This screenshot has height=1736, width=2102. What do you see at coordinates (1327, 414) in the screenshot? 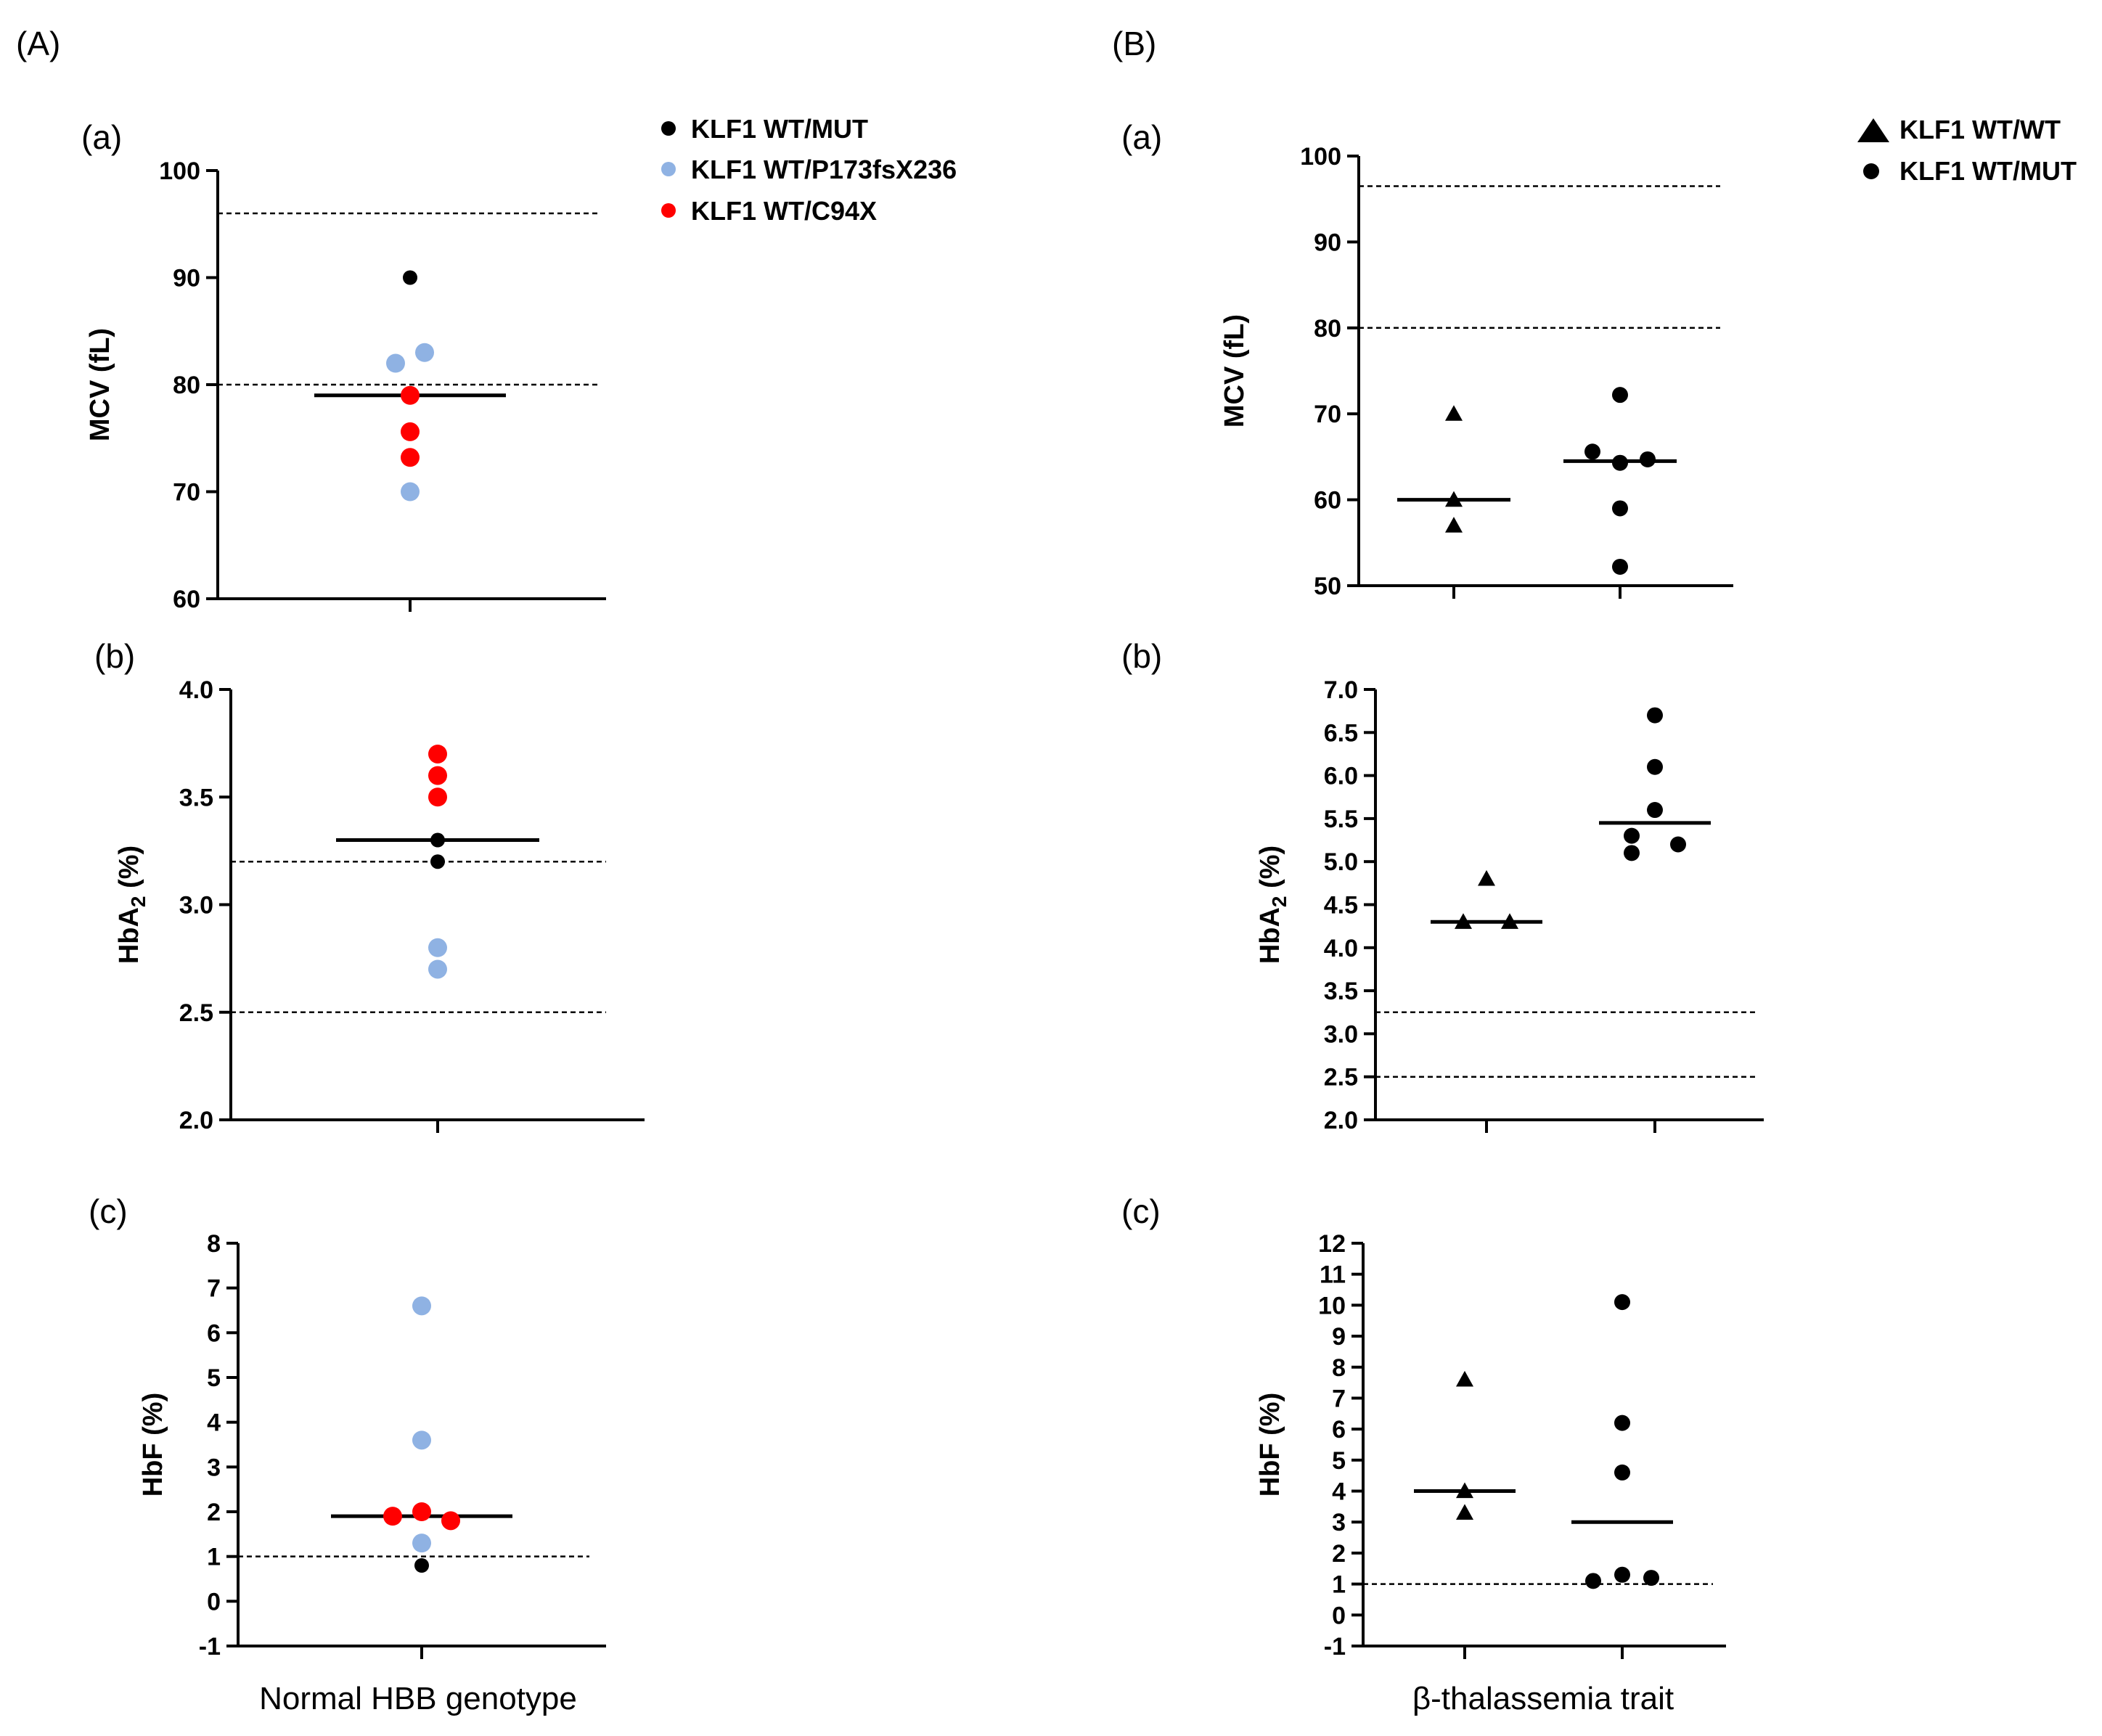
I see `y-tick-label-B-a: 70` at bounding box center [1327, 414].